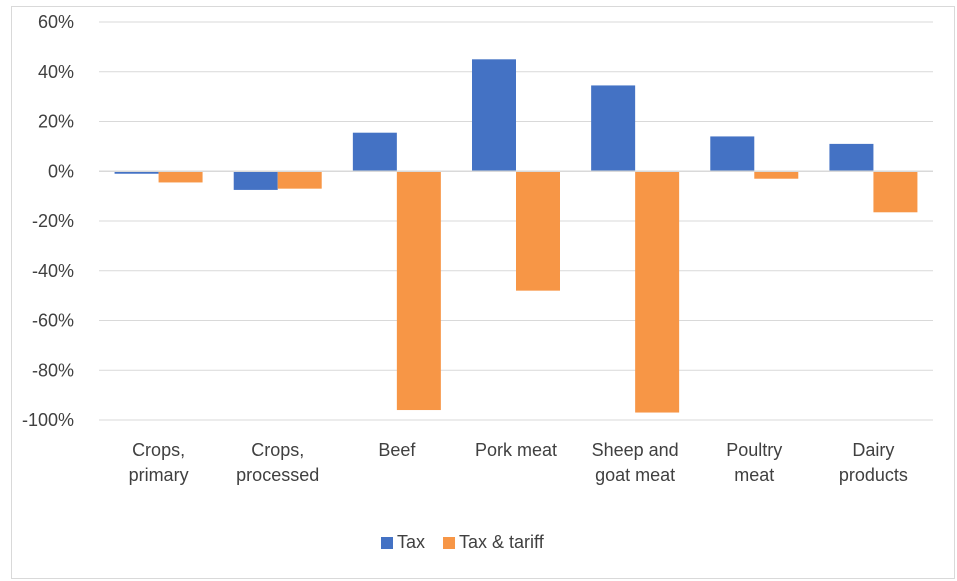 The height and width of the screenshot is (581, 957). Describe the element at coordinates (397, 450) in the screenshot. I see `x-category-label: Beef` at that location.